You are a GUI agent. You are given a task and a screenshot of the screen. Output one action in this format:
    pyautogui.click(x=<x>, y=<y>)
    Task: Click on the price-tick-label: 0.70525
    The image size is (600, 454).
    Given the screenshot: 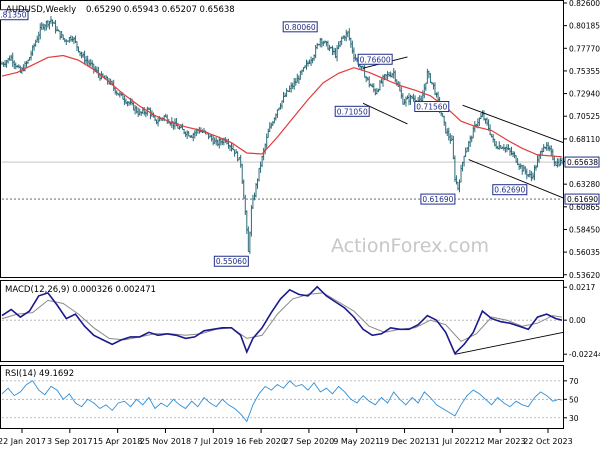 What is the action you would take?
    pyautogui.click(x=584, y=116)
    